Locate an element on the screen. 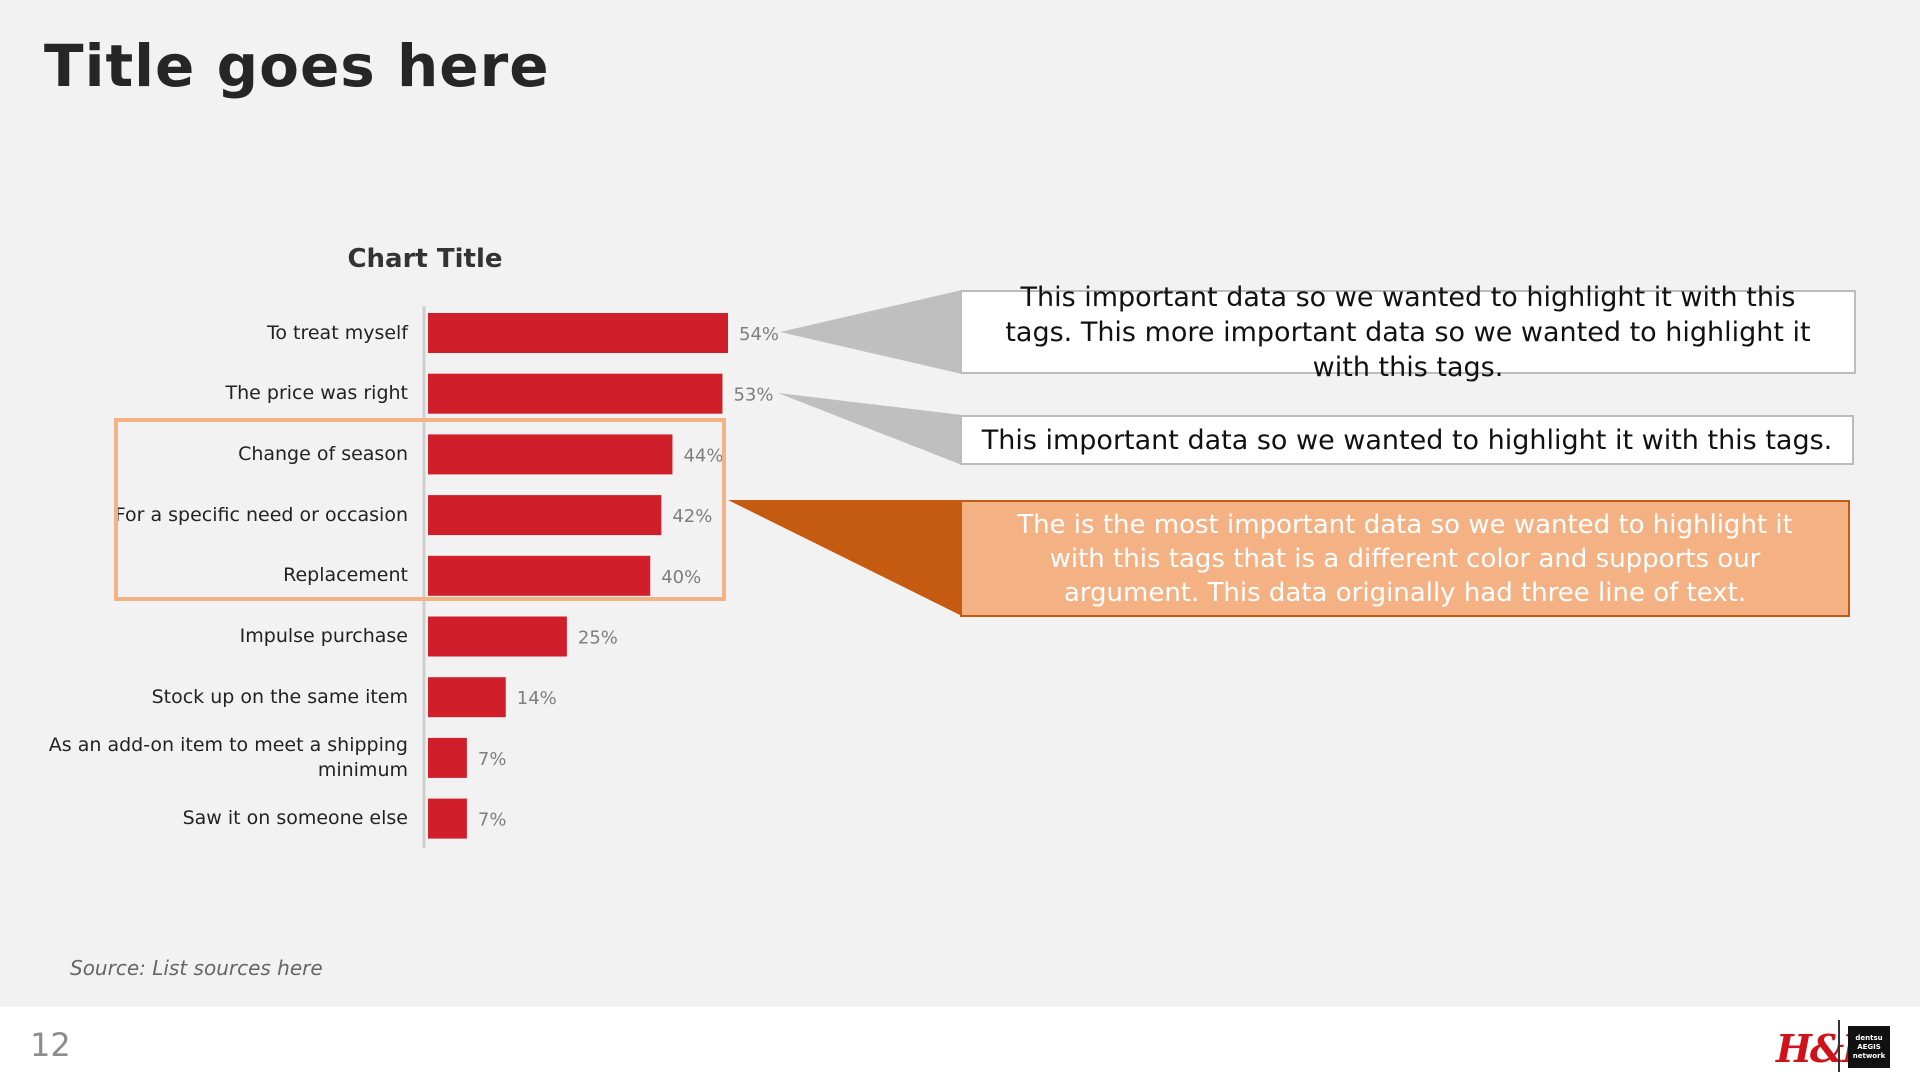 This screenshot has width=1920, height=1080. data-label: 40% is located at coordinates (681, 577).